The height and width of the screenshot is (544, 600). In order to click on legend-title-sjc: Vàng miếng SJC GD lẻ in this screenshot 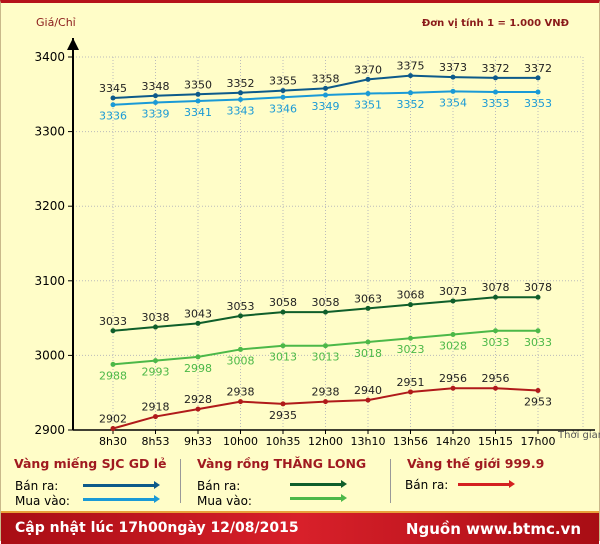, I will do `click(90, 463)`.